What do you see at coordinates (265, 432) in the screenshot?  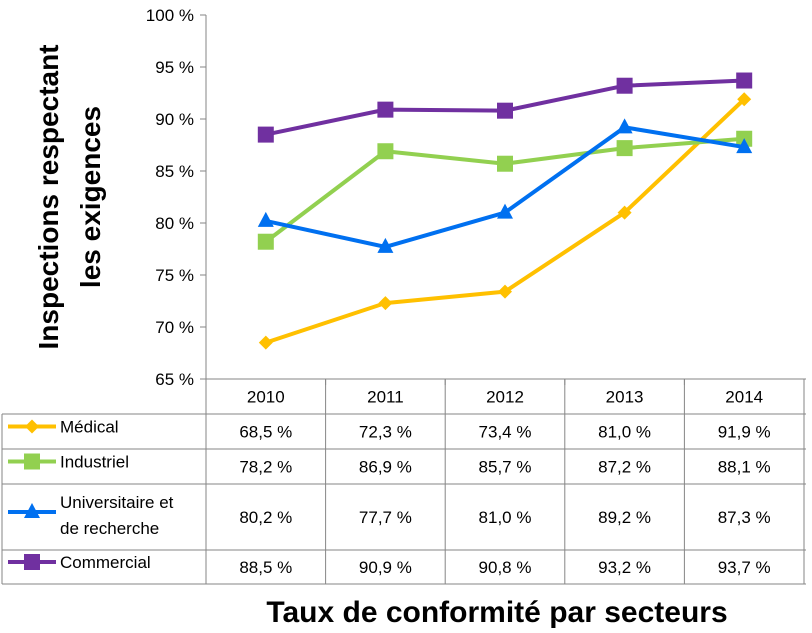 I see `data-label: 68,5 %` at bounding box center [265, 432].